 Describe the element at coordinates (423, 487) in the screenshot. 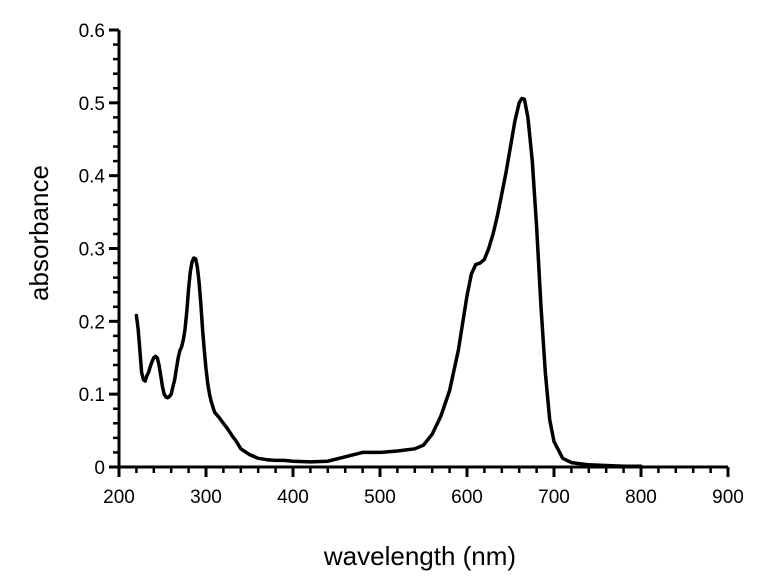

I see `x-axis-ticks: 200 300 400 500 600 700 800 900` at that location.